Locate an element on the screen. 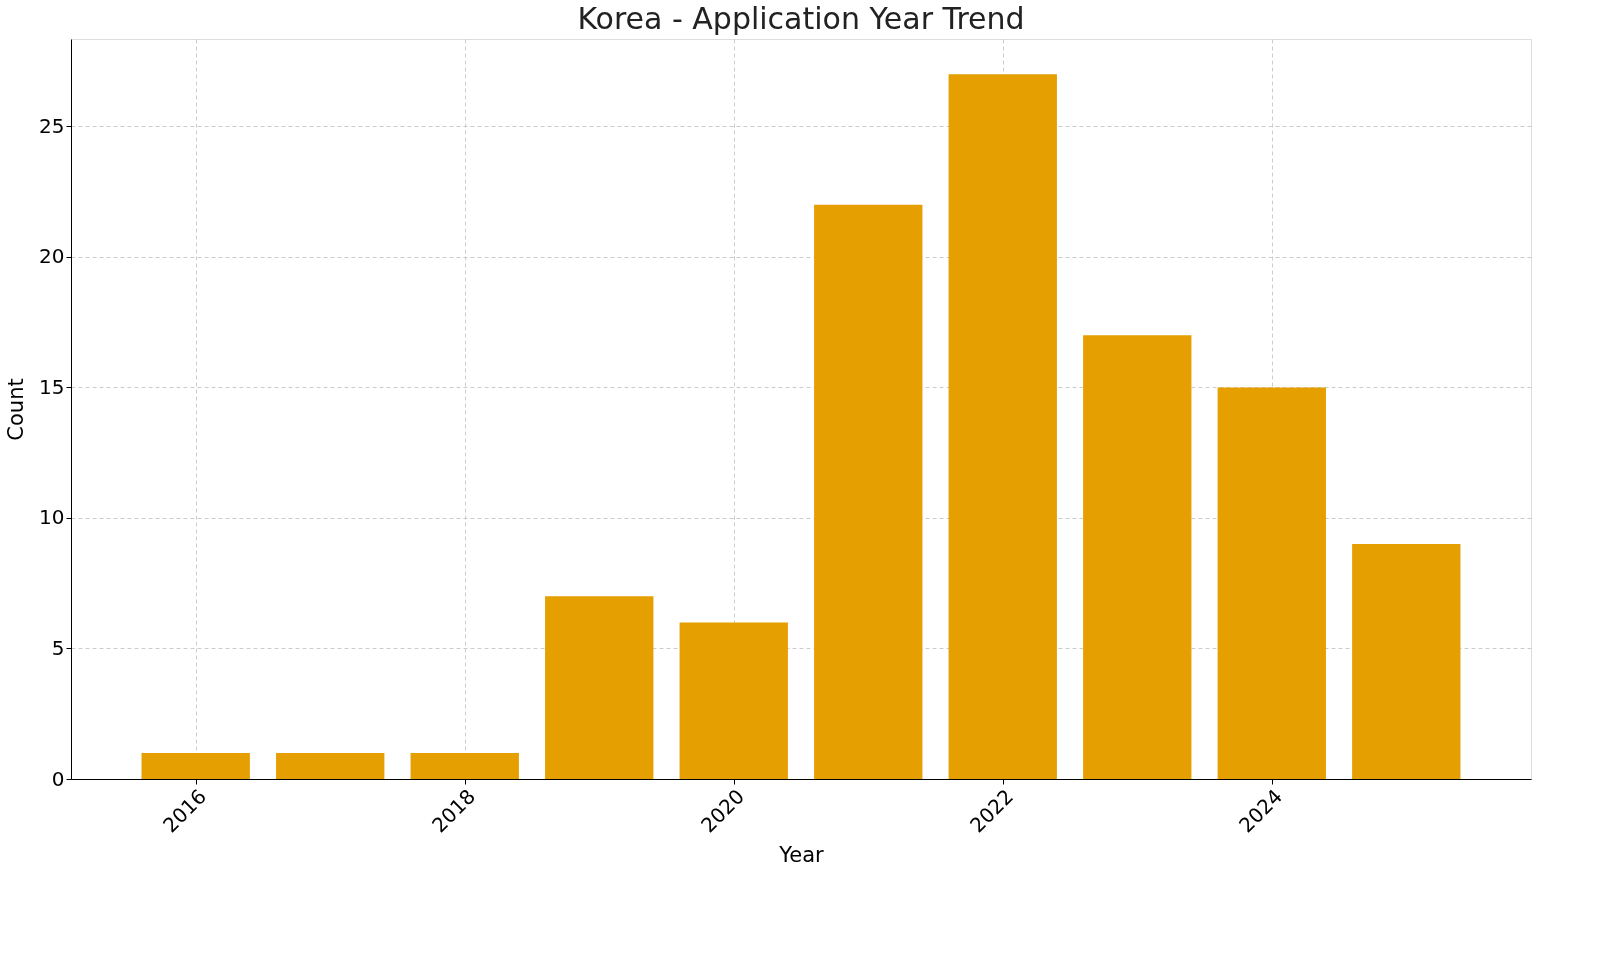 The image size is (1600, 954). chart-title: Korea - Application Year Trend is located at coordinates (801, 18).